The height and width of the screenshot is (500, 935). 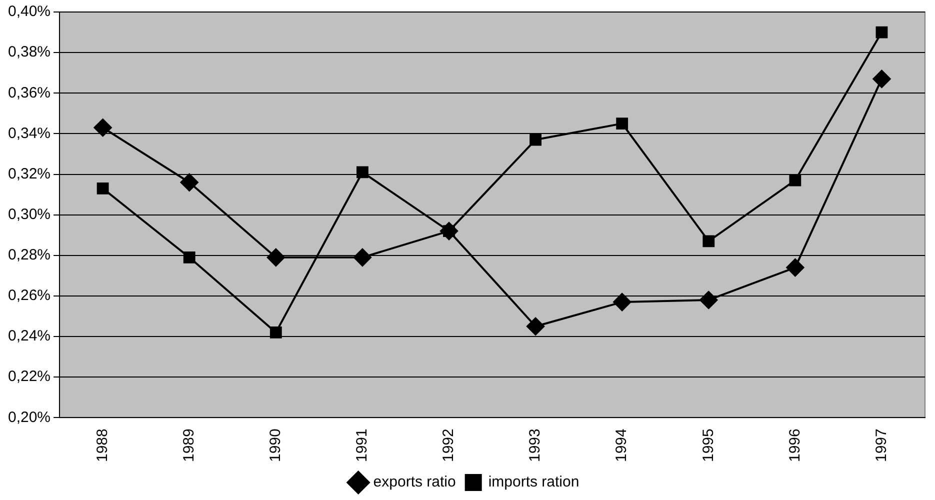 I want to click on legend-label: imports ration, so click(x=534, y=482).